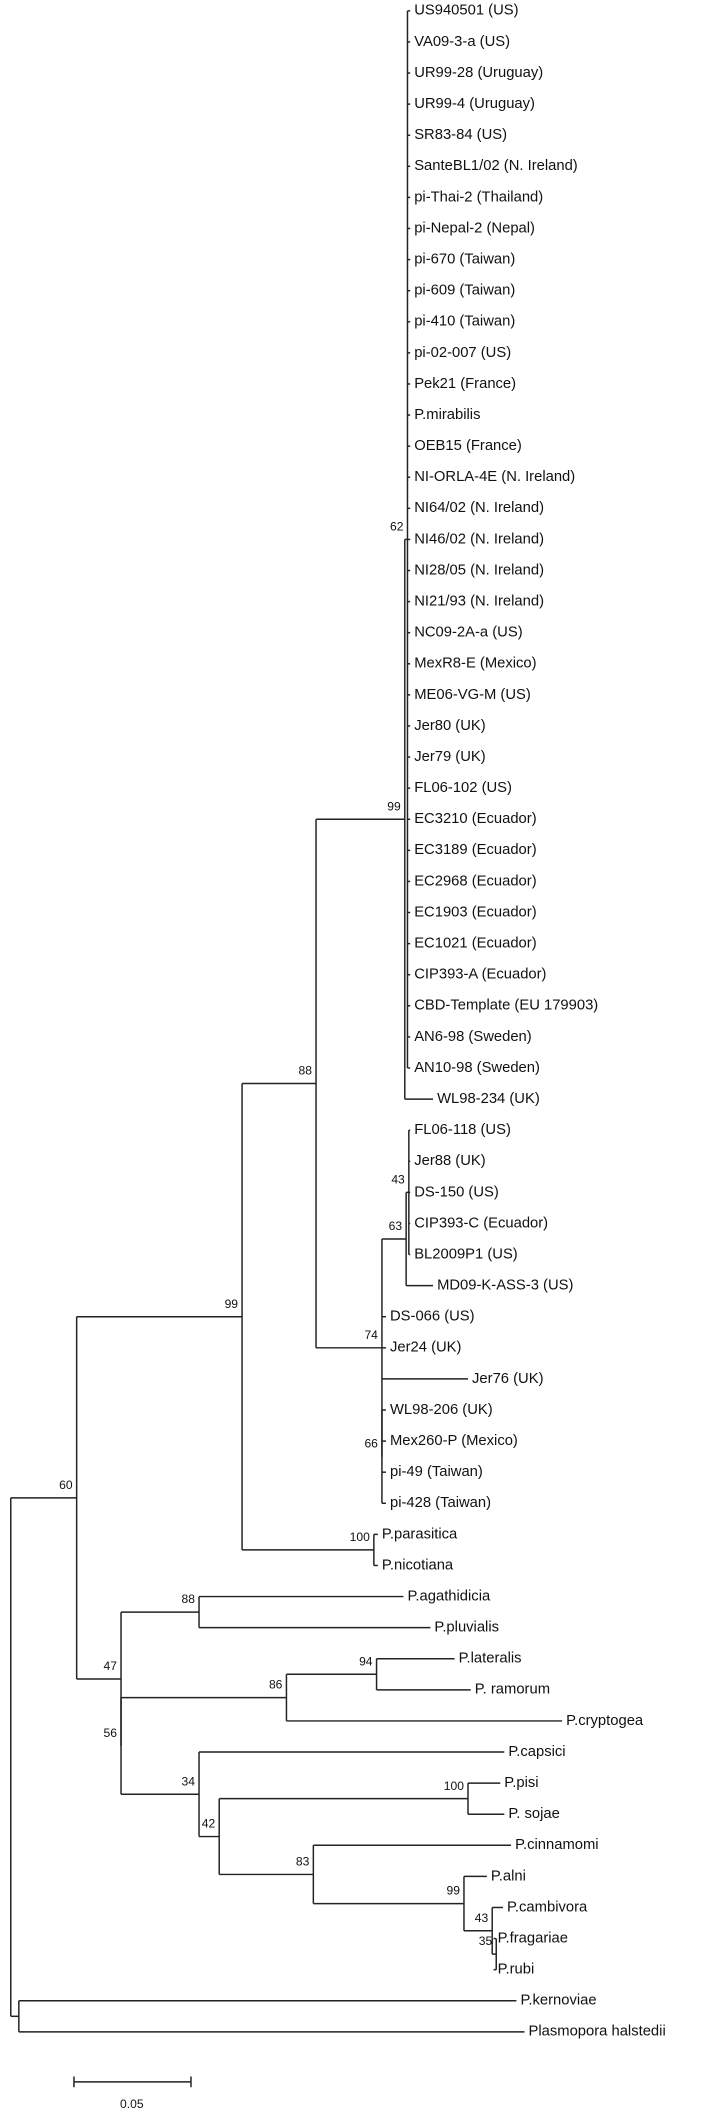  Describe the element at coordinates (481, 1223) in the screenshot. I see `taxon-label: CIP393-C (Ecuador)` at that location.